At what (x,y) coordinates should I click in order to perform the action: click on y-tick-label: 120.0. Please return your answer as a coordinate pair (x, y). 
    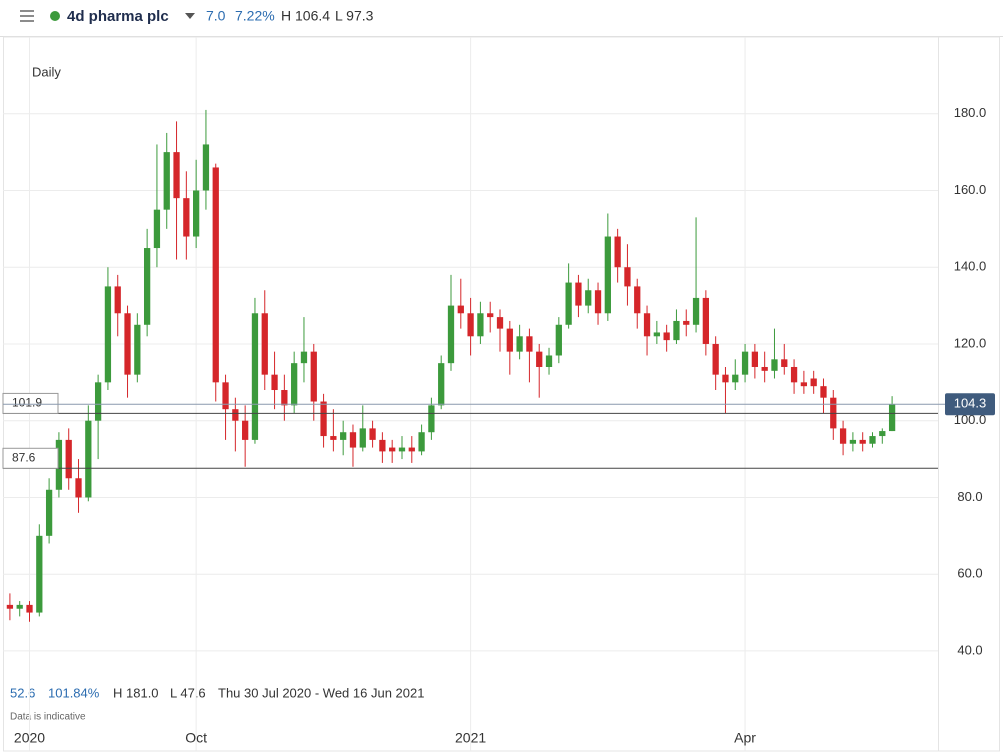
    Looking at the image, I should click on (970, 342).